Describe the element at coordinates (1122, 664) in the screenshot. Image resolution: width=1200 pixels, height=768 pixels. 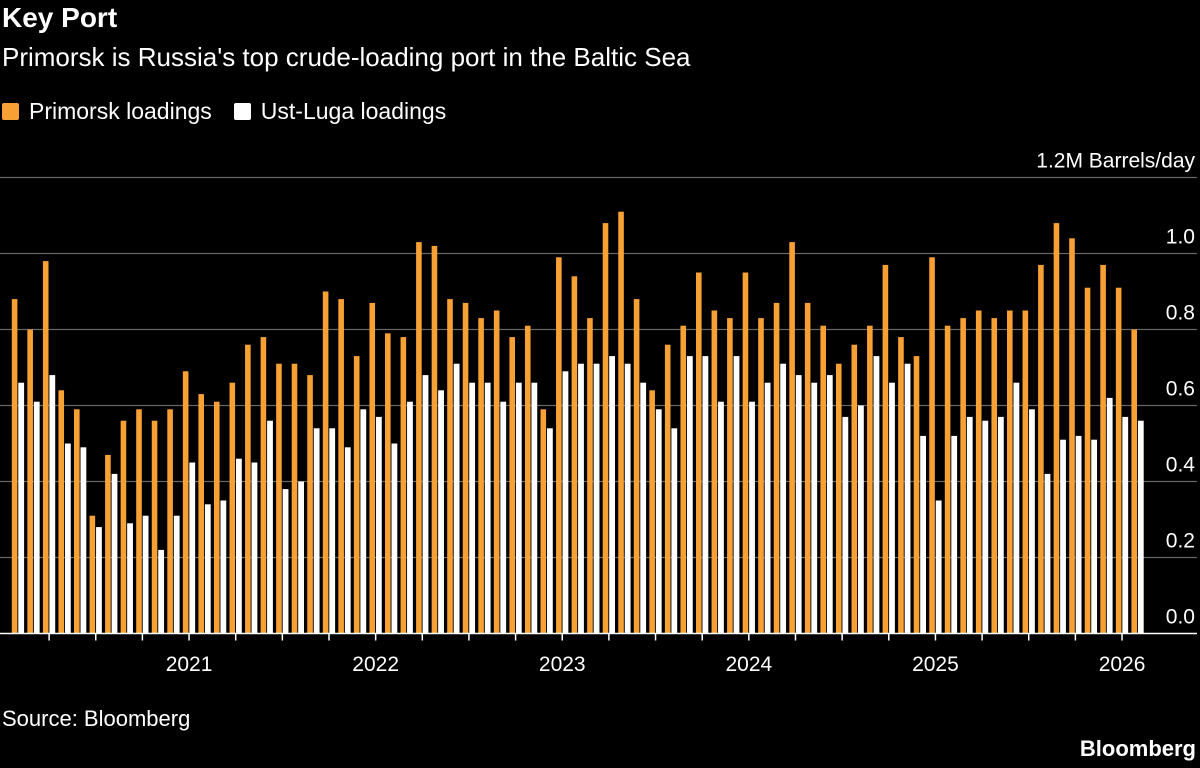
I see `x-tick-label: 2026` at that location.